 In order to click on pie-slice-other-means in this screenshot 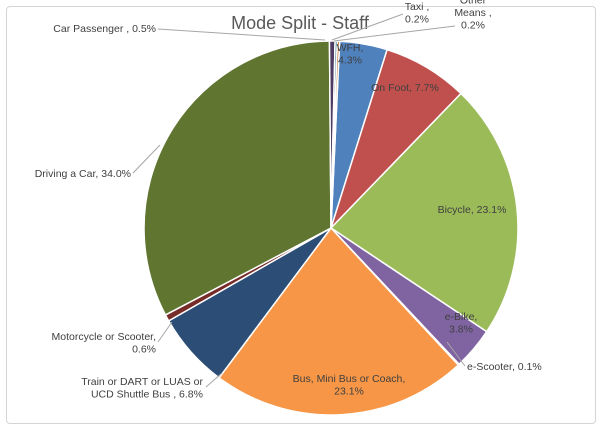, I will do `click(335, 134)`.